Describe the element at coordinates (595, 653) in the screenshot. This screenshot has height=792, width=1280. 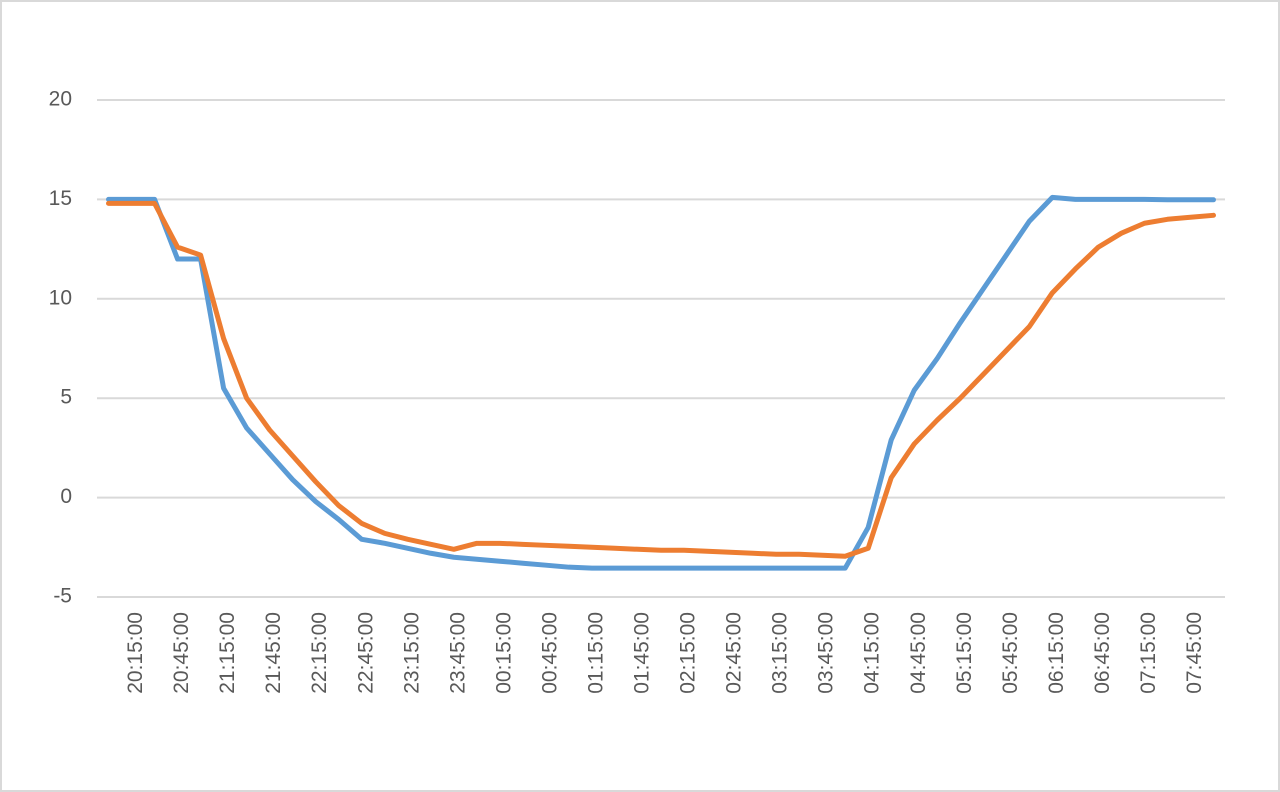
I see `x-tick-label: 01:15:00` at that location.